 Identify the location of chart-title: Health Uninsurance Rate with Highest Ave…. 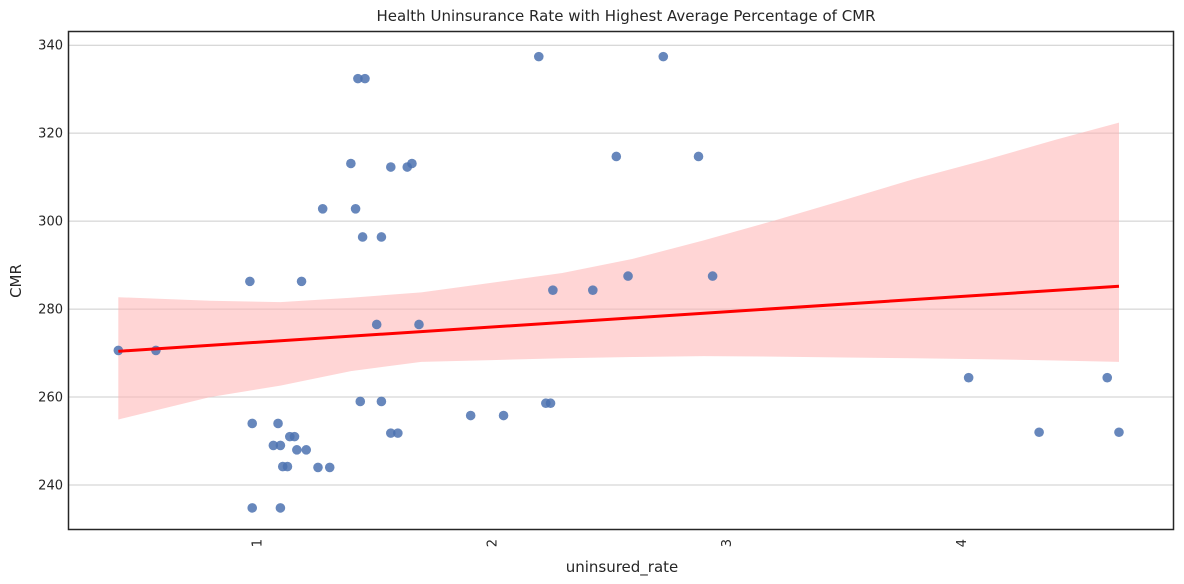
(625, 16).